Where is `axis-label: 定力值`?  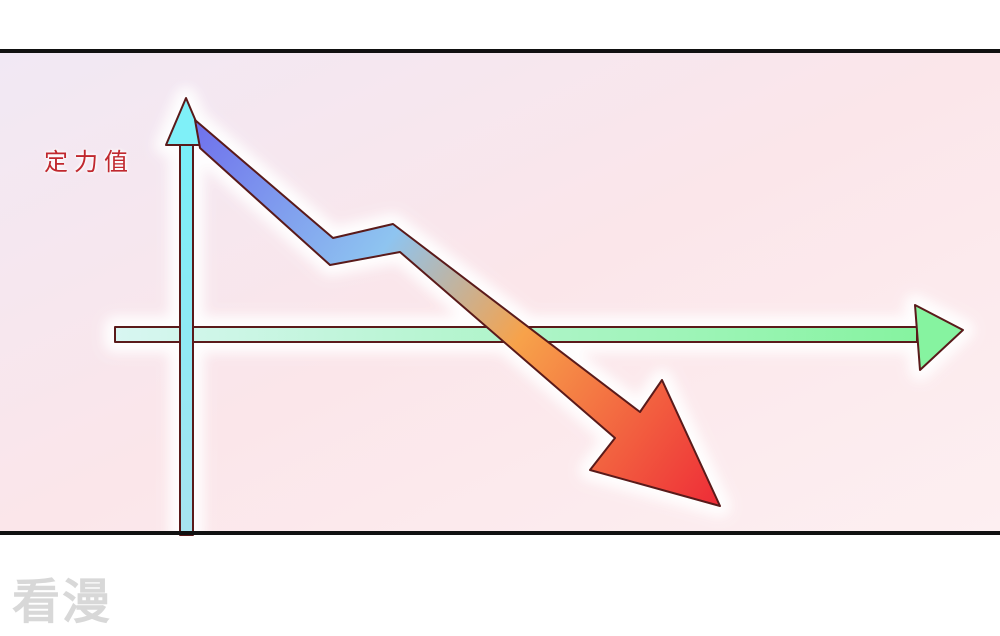 axis-label: 定力值 is located at coordinates (89, 162).